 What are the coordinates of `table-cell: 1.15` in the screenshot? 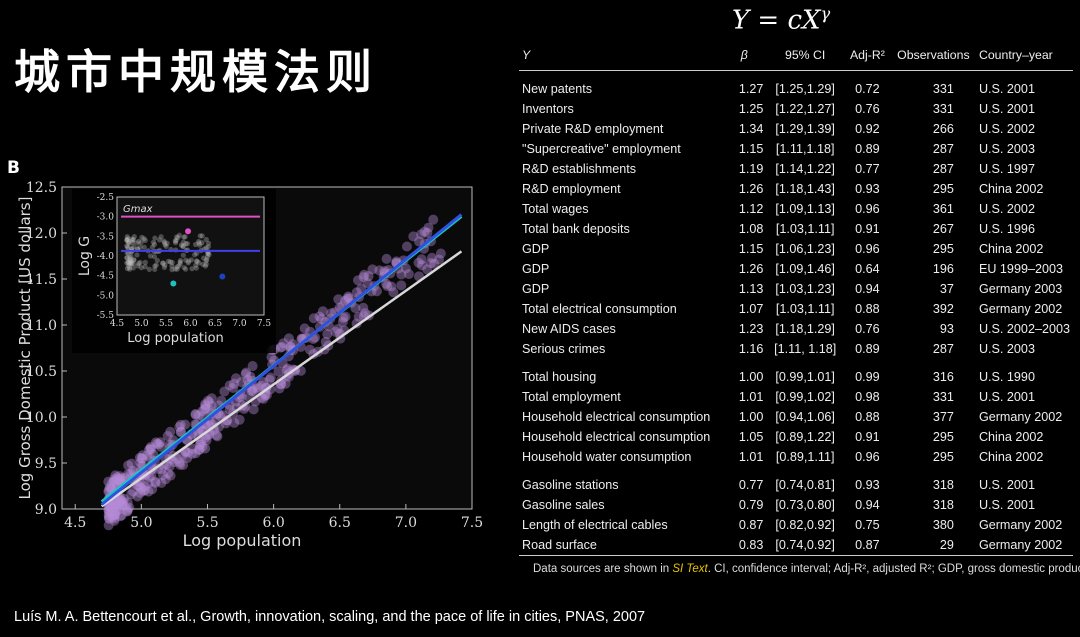 It's located at (751, 149).